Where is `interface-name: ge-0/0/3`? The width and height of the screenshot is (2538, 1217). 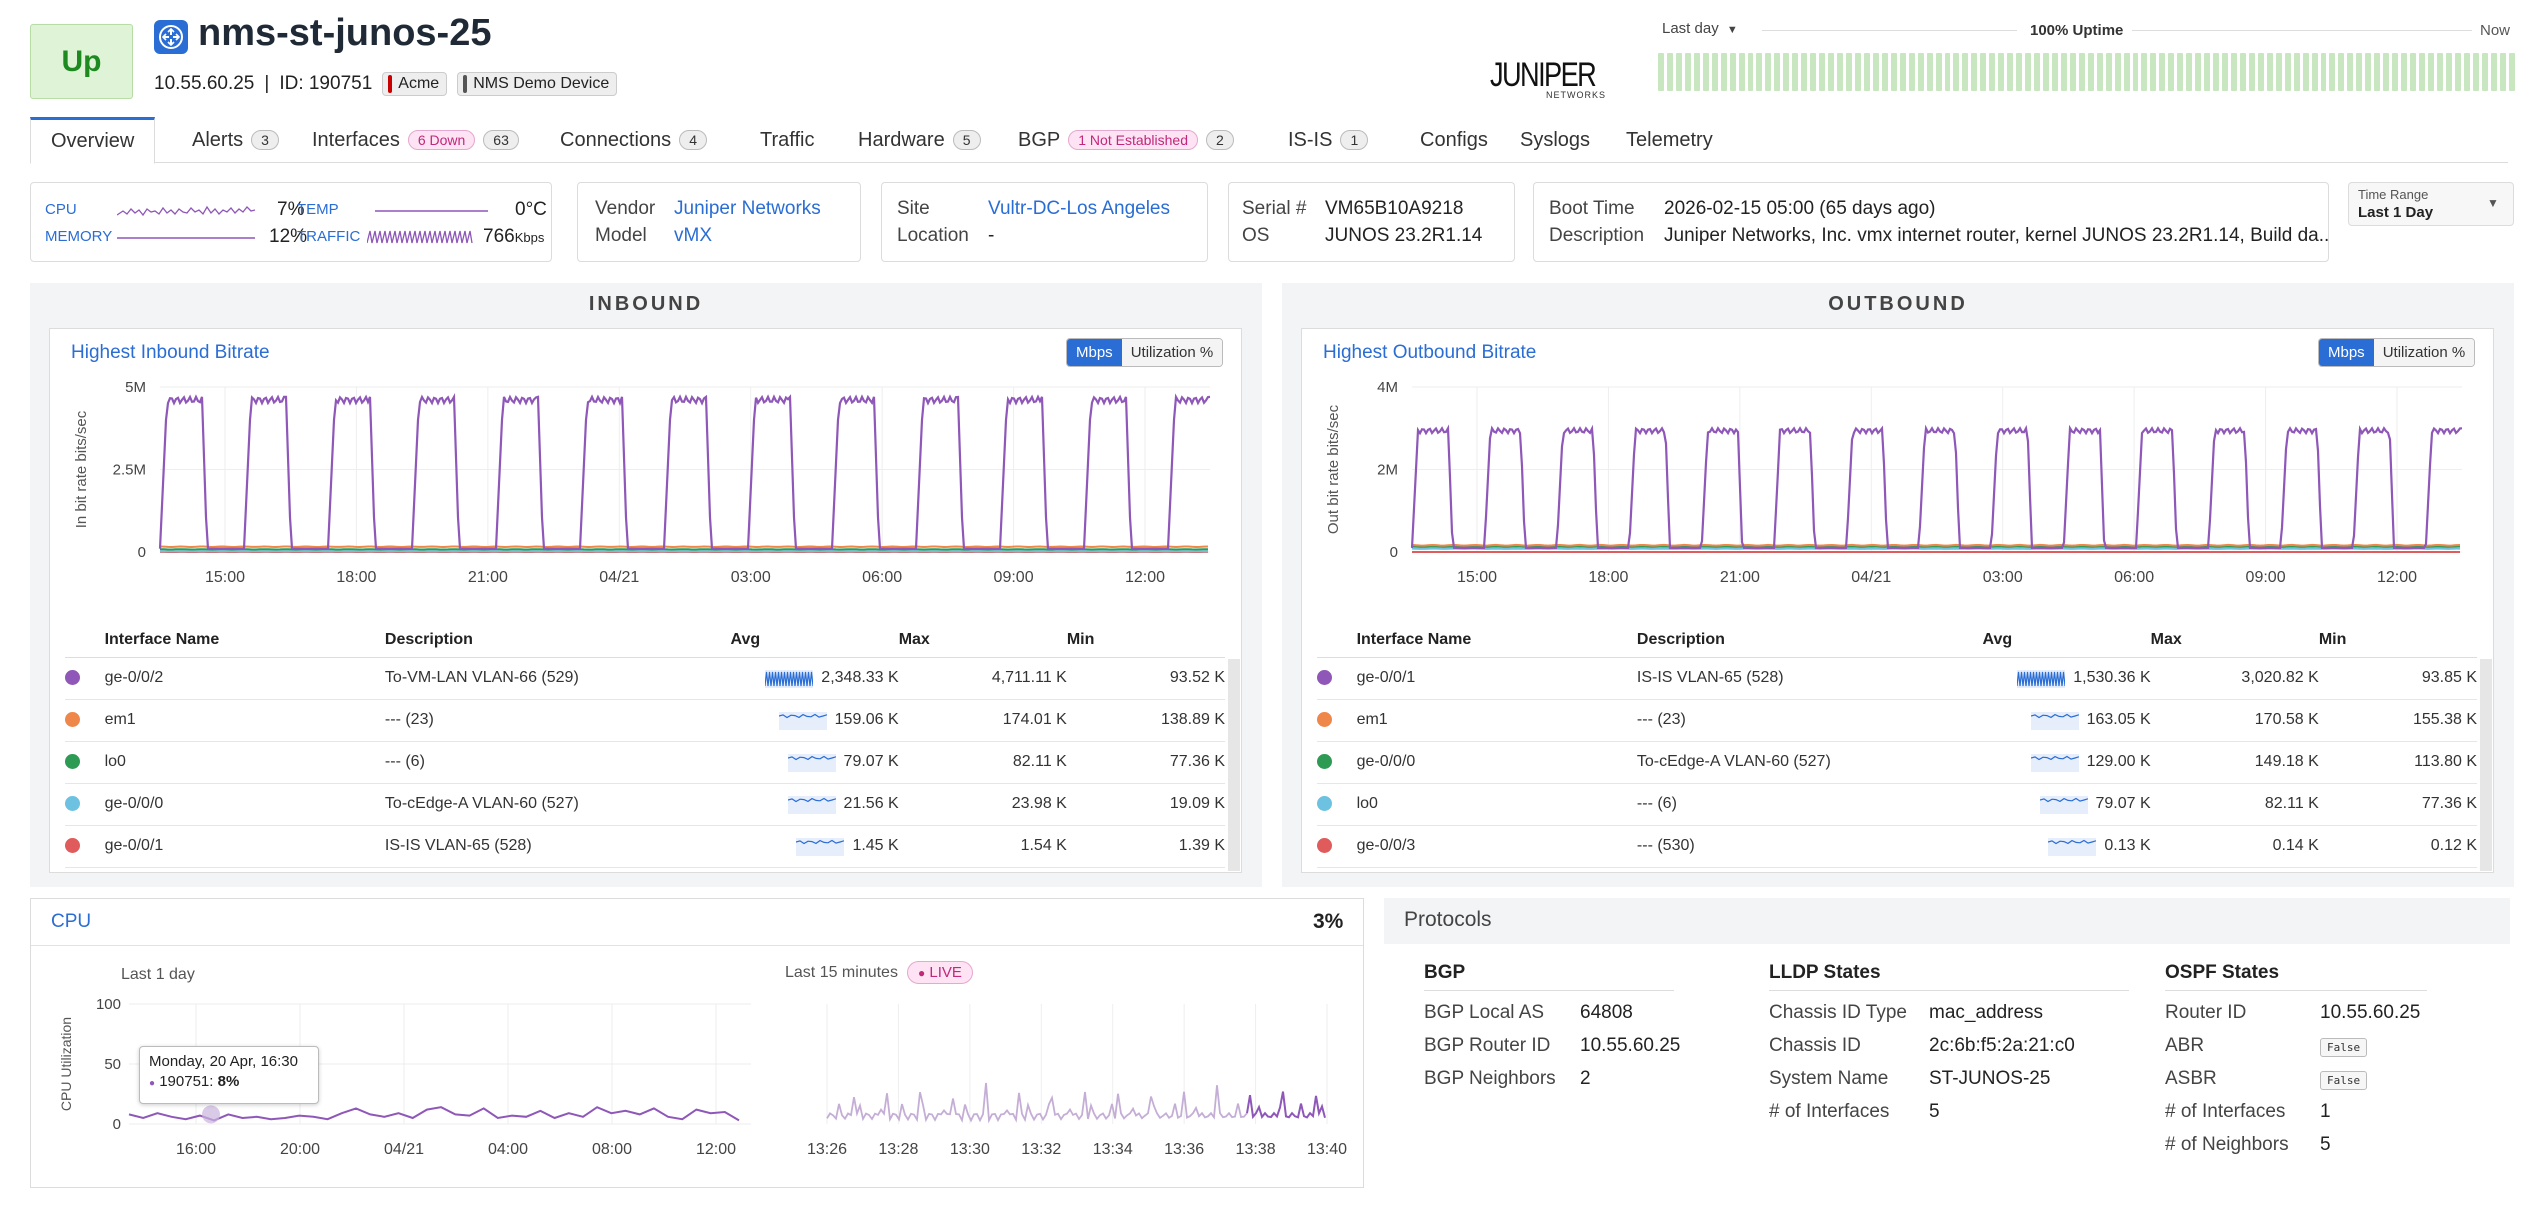 interface-name: ge-0/0/3 is located at coordinates (1496, 846).